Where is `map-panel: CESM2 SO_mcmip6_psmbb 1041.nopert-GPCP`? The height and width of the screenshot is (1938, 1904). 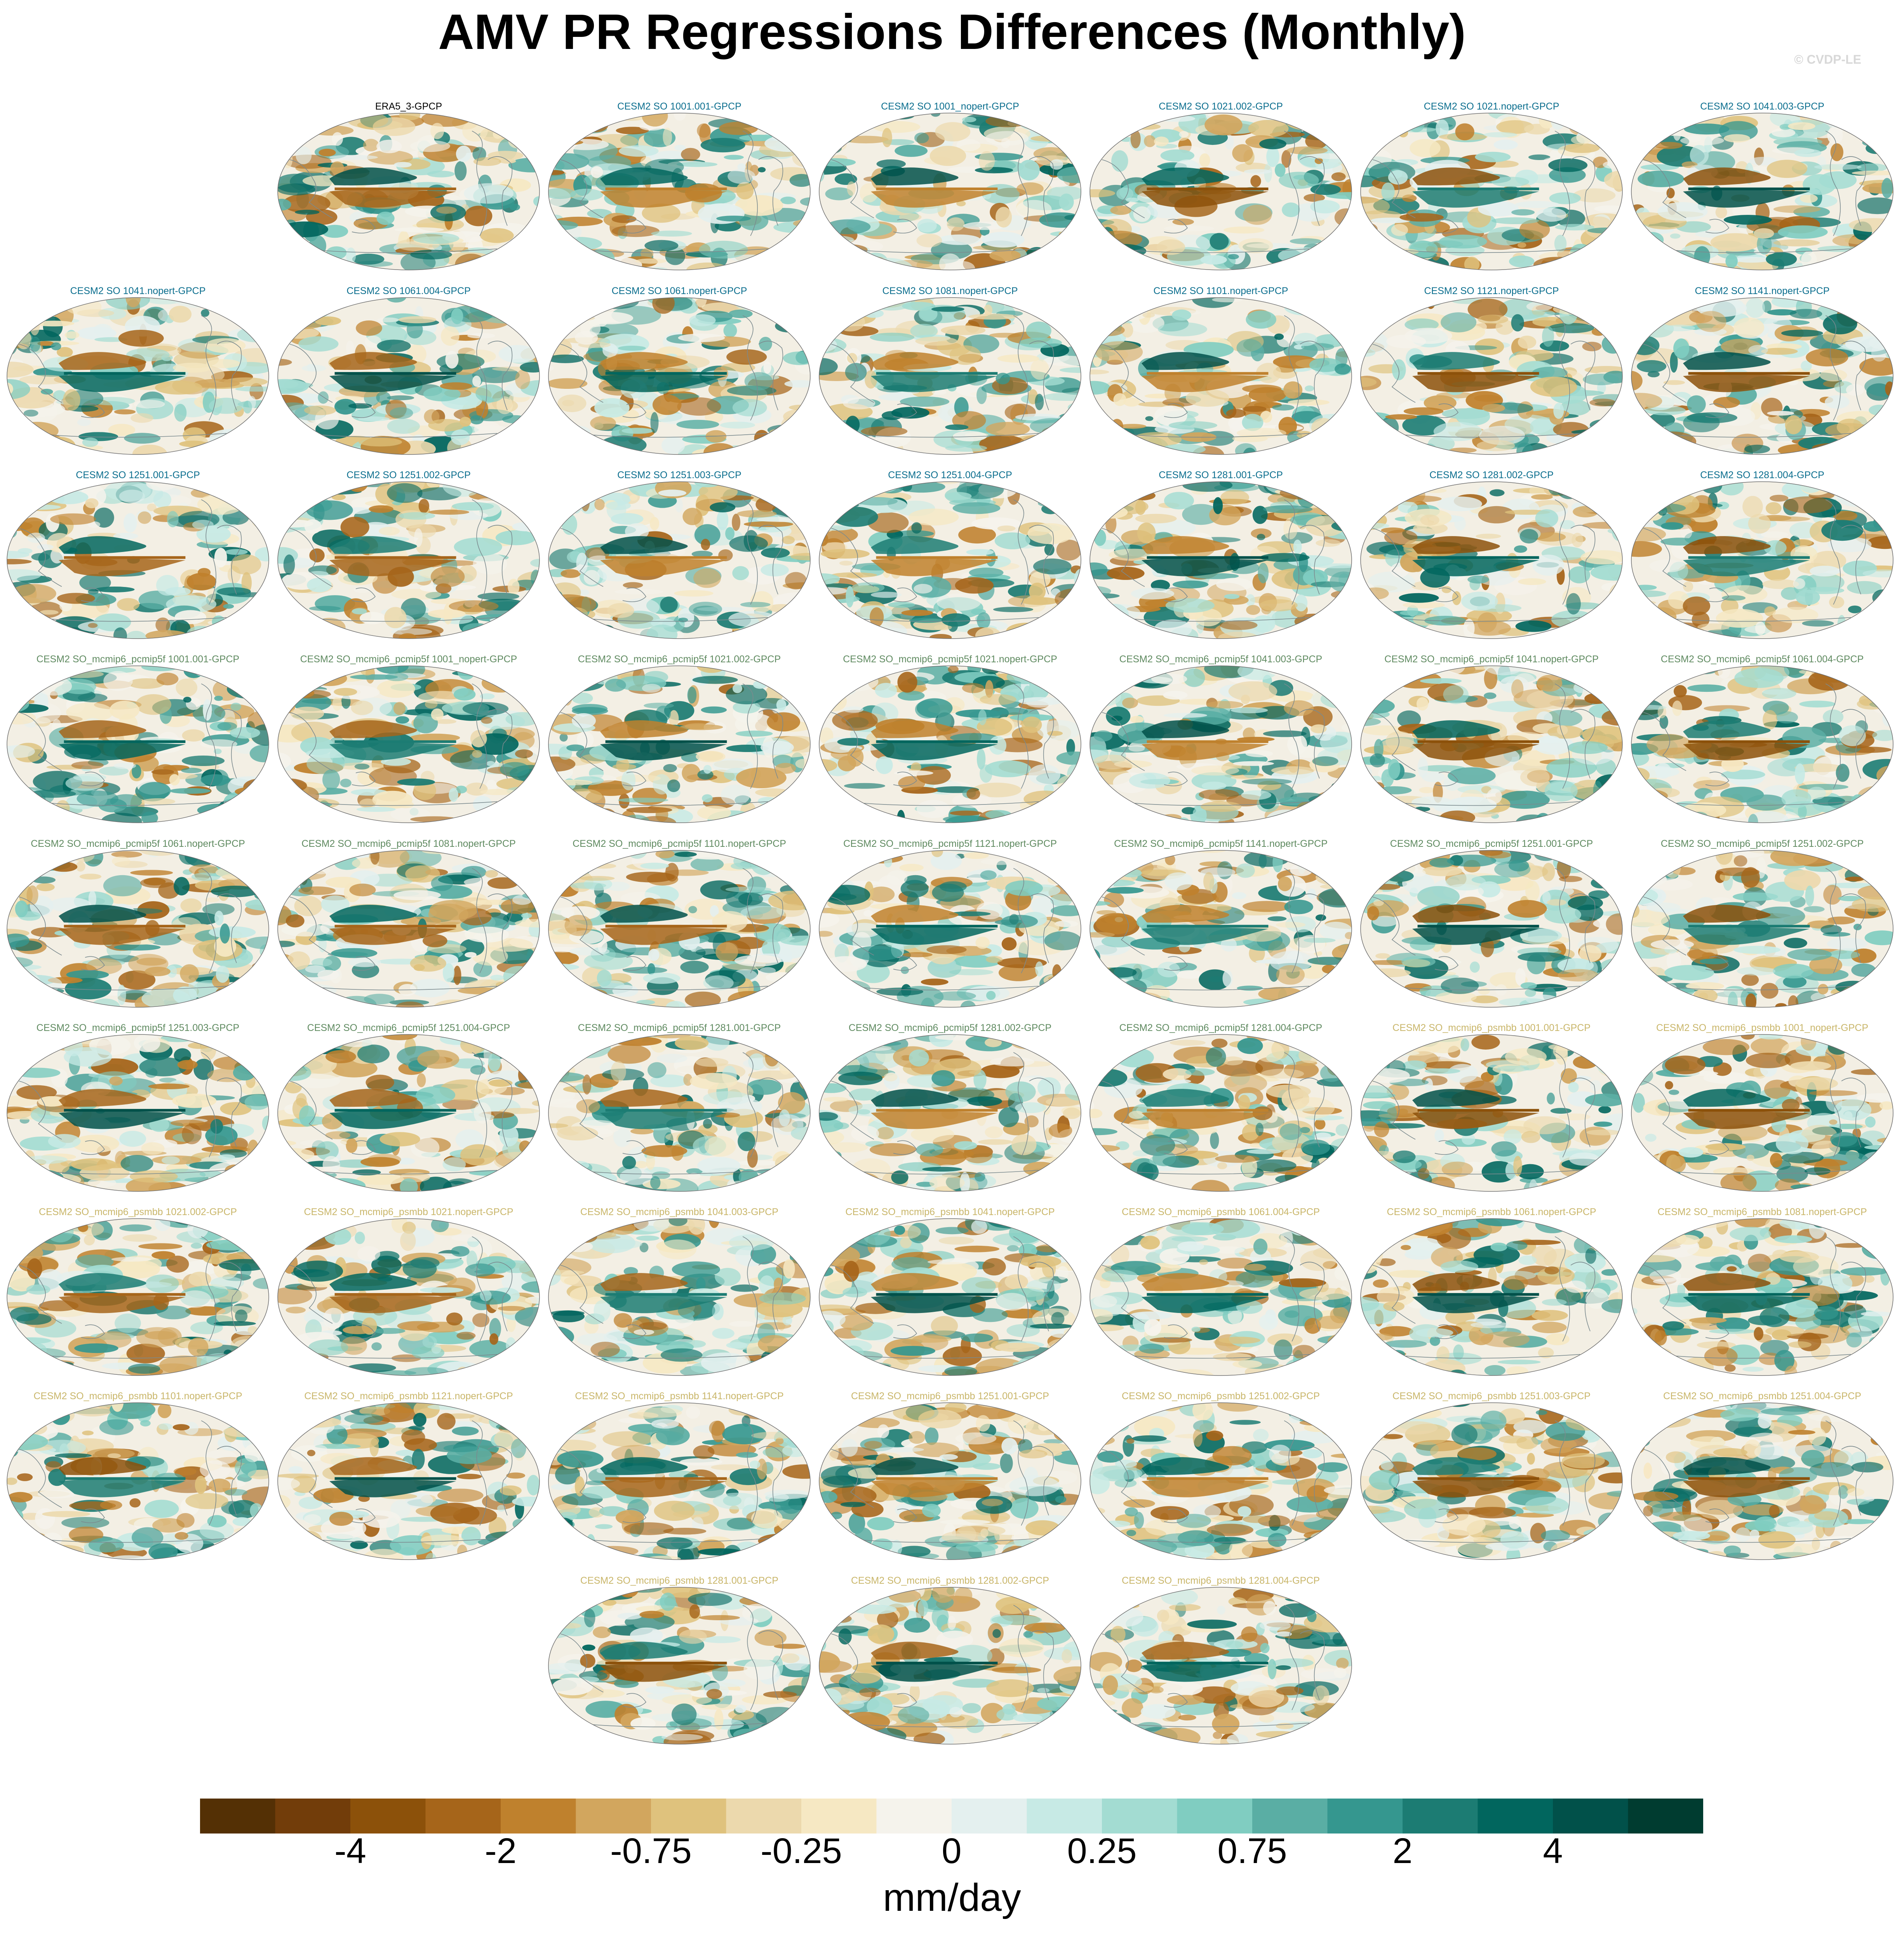
map-panel: CESM2 SO_mcmip6_psmbb 1041.nopert-GPCP is located at coordinates (950, 1295).